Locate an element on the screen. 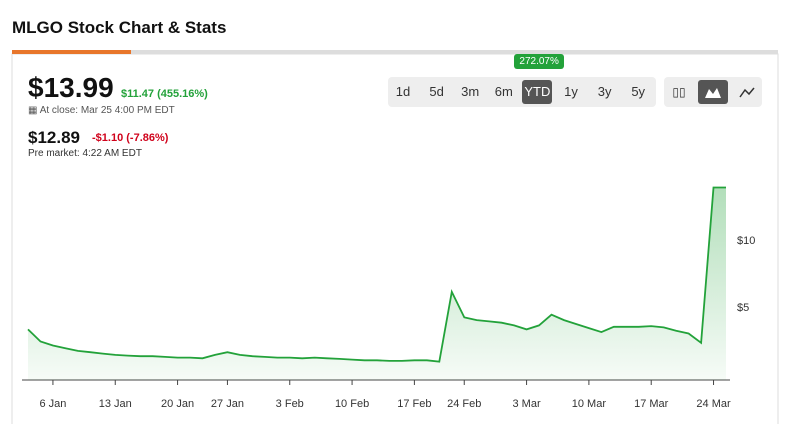 Image resolution: width=792 pixels, height=424 pixels. x-tick-label: 3 Mar is located at coordinates (527, 404).